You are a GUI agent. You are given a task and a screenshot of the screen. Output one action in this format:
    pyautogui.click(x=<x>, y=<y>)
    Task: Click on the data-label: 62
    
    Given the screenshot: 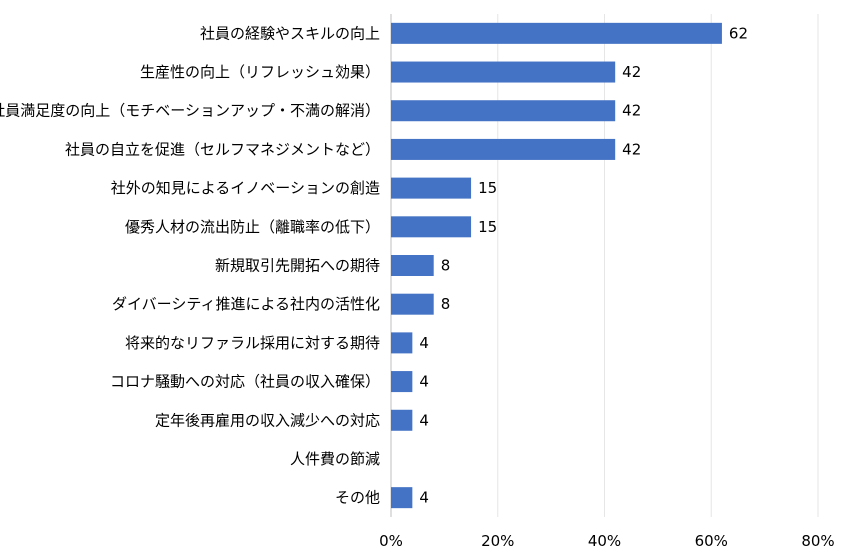 What is the action you would take?
    pyautogui.click(x=738, y=33)
    